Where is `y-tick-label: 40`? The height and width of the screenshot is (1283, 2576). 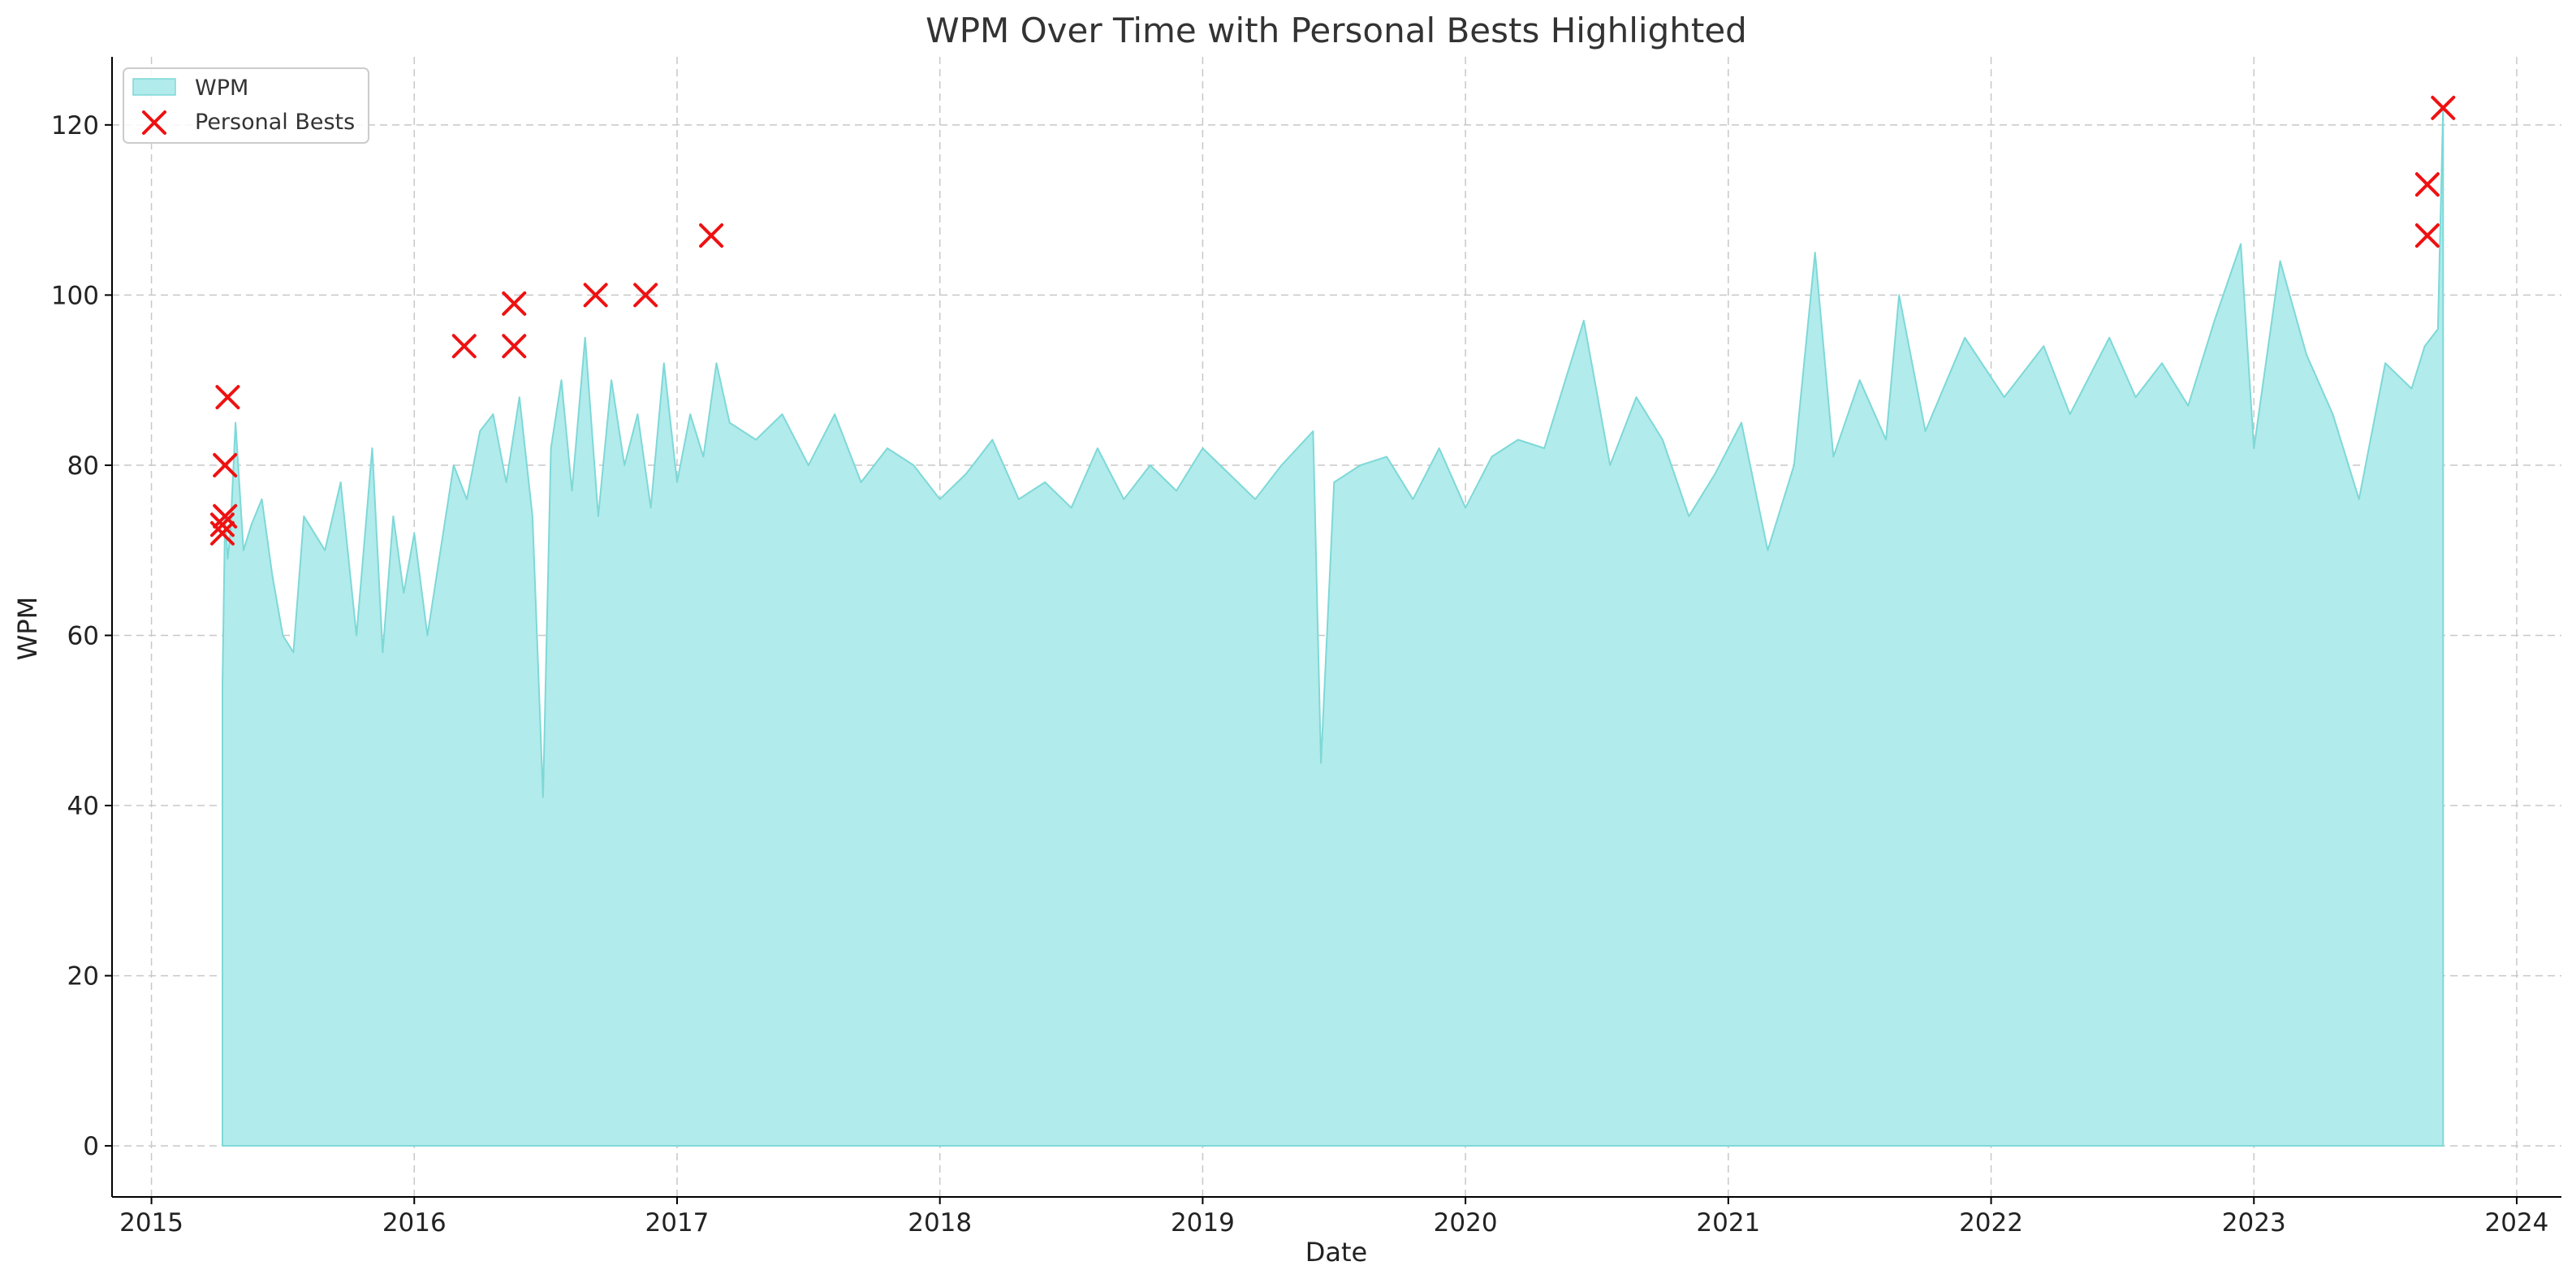 y-tick-label: 40 is located at coordinates (83, 806).